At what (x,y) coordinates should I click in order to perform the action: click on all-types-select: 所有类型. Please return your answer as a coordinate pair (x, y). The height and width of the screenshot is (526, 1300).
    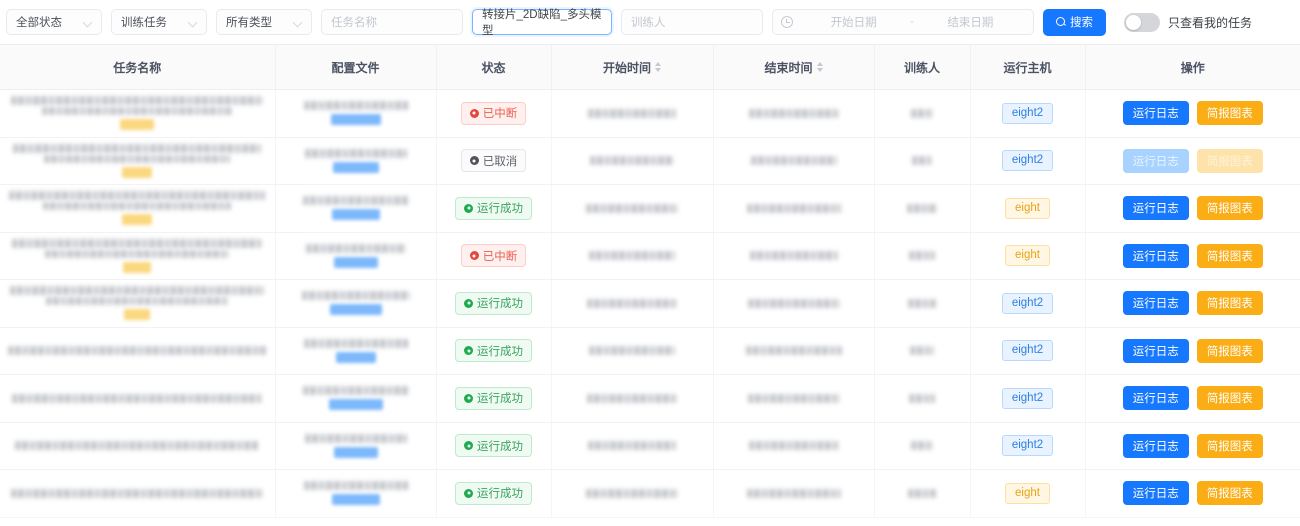
    Looking at the image, I should click on (264, 22).